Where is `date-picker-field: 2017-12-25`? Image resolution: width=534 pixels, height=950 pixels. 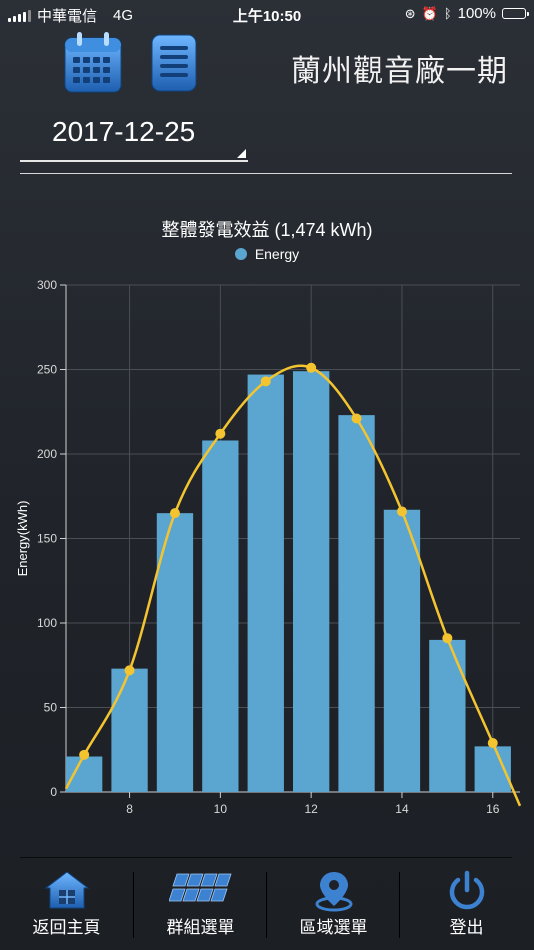 date-picker-field: 2017-12-25 is located at coordinates (134, 136).